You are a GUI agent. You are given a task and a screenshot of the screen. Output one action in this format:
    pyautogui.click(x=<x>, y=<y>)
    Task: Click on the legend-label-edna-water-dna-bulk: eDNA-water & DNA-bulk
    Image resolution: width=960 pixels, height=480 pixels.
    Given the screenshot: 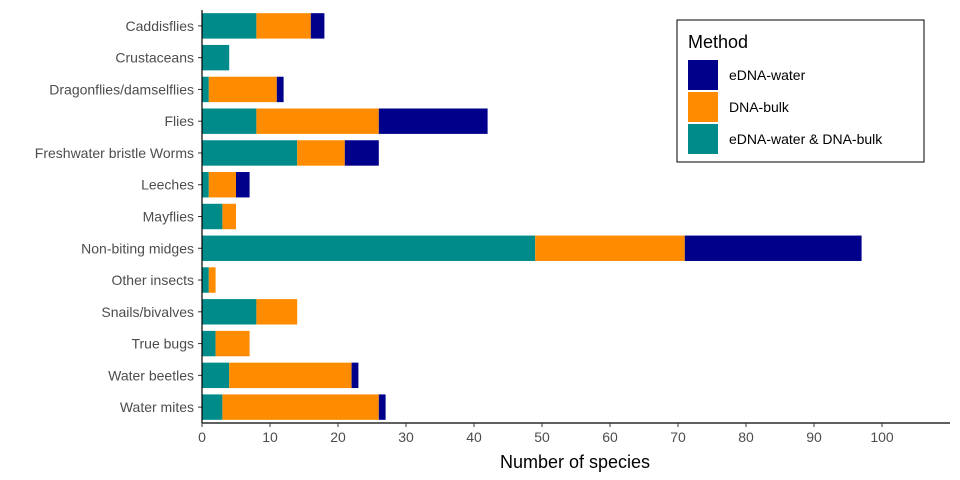 What is the action you would take?
    pyautogui.click(x=806, y=139)
    